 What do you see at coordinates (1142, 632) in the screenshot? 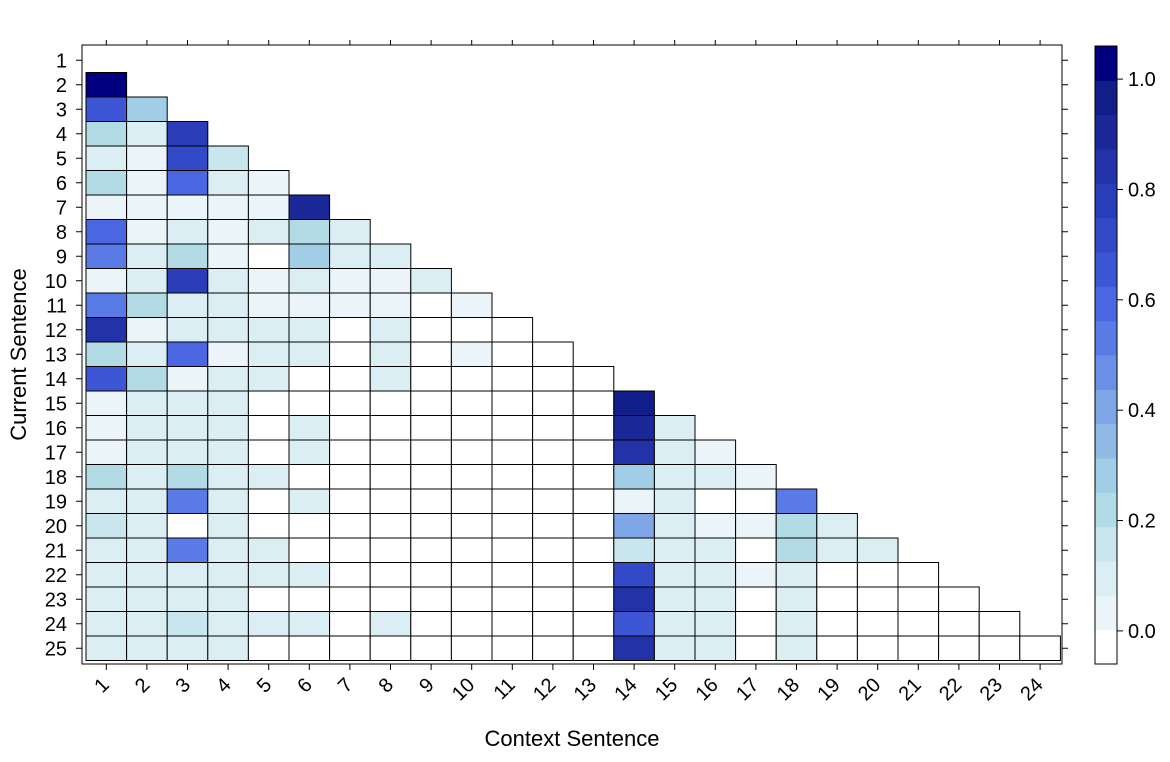
I see `colorbar-tick-label: 0.0` at bounding box center [1142, 632].